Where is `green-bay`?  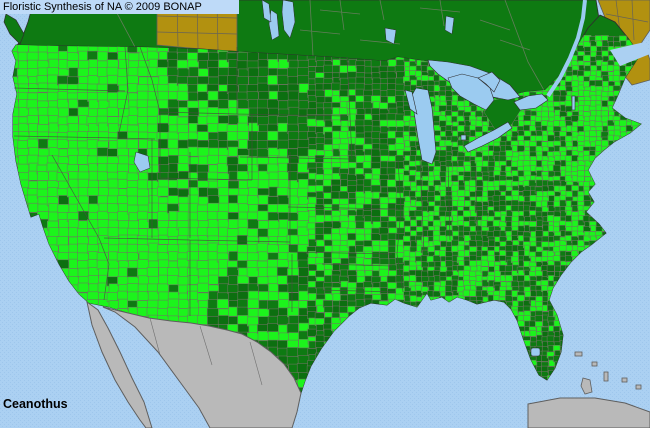 green-bay is located at coordinates (411, 102).